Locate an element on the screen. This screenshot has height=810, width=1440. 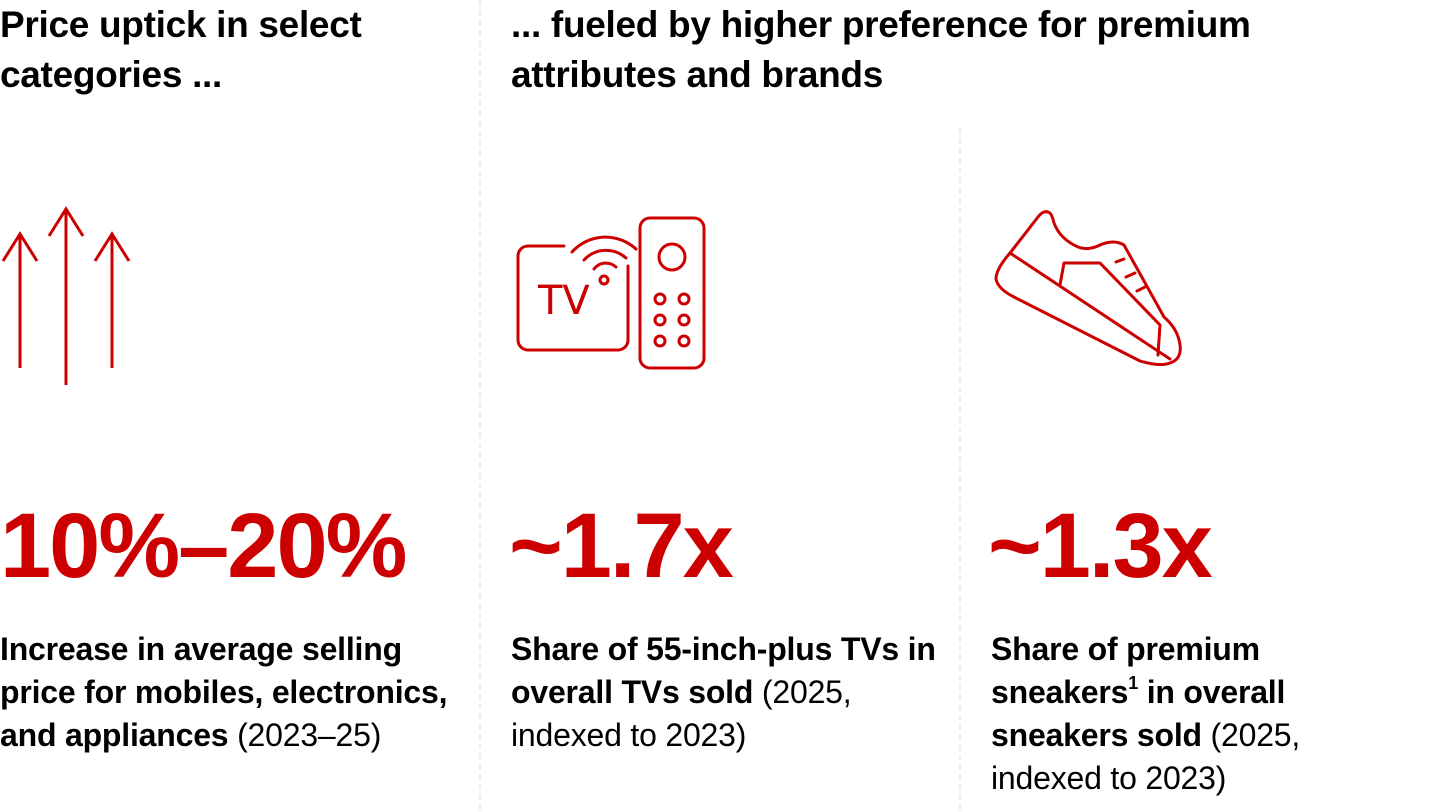
footnote-marker: 1 is located at coordinates (1133, 683).